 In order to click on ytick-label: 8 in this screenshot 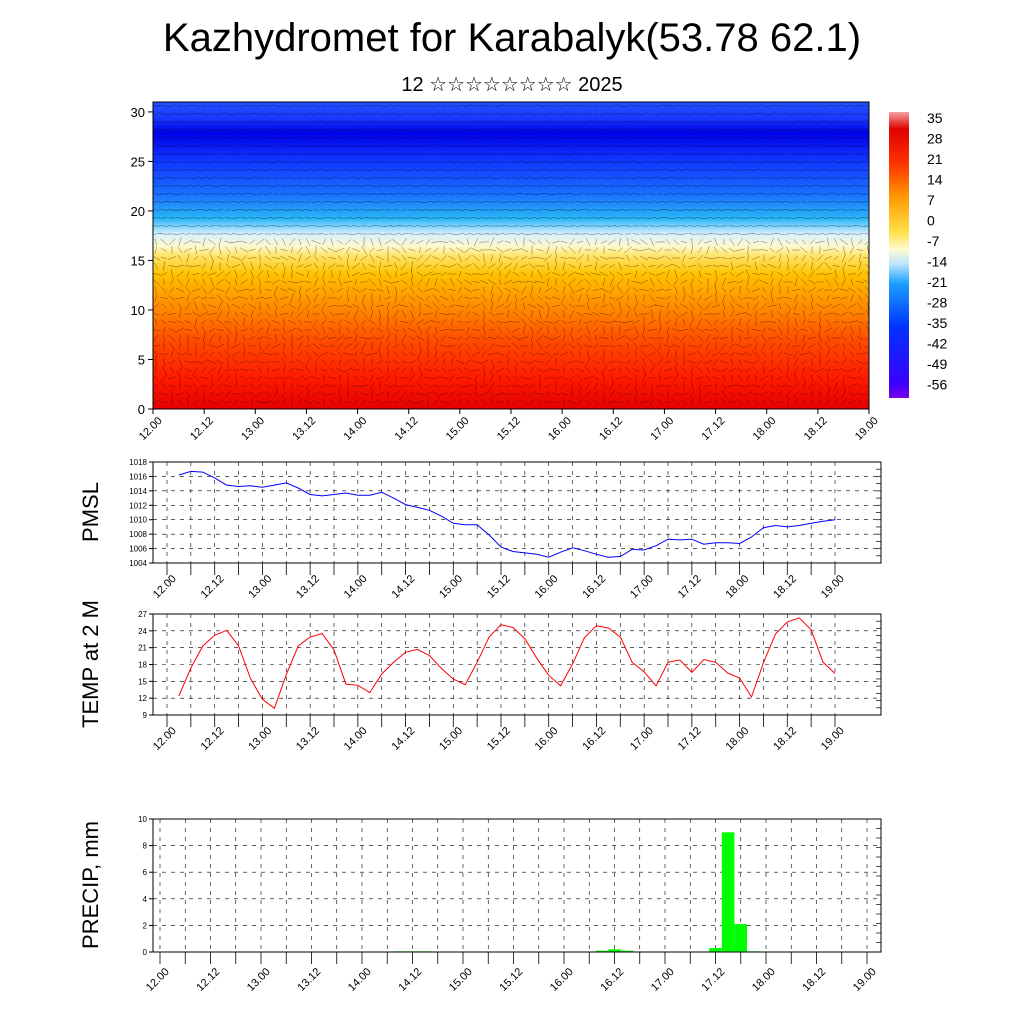, I will do `click(145, 846)`.